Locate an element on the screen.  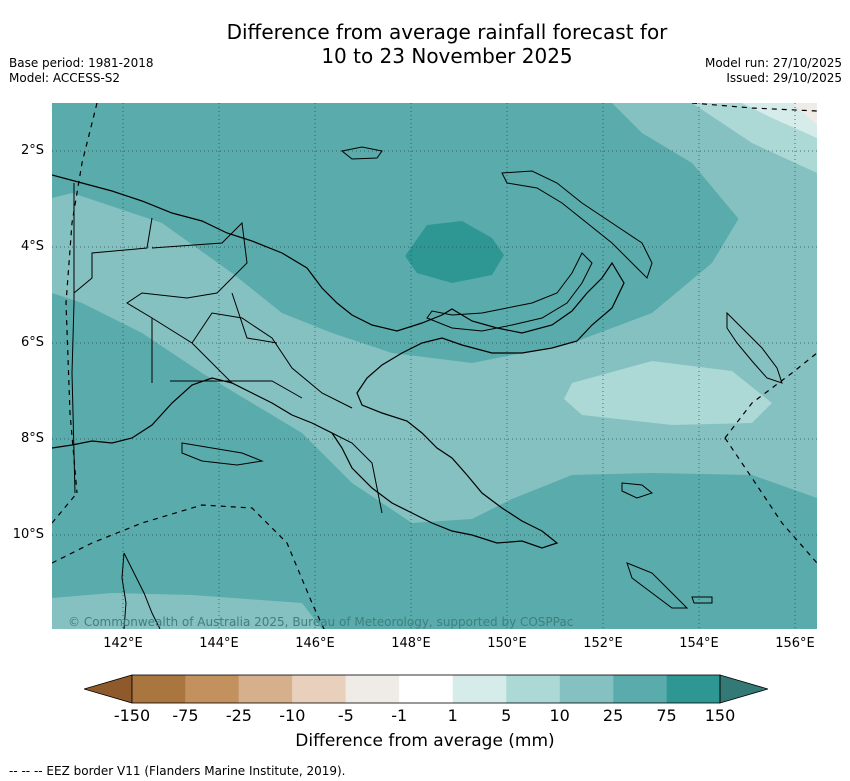
zone-1-5-north is located at coordinates (779, 120).